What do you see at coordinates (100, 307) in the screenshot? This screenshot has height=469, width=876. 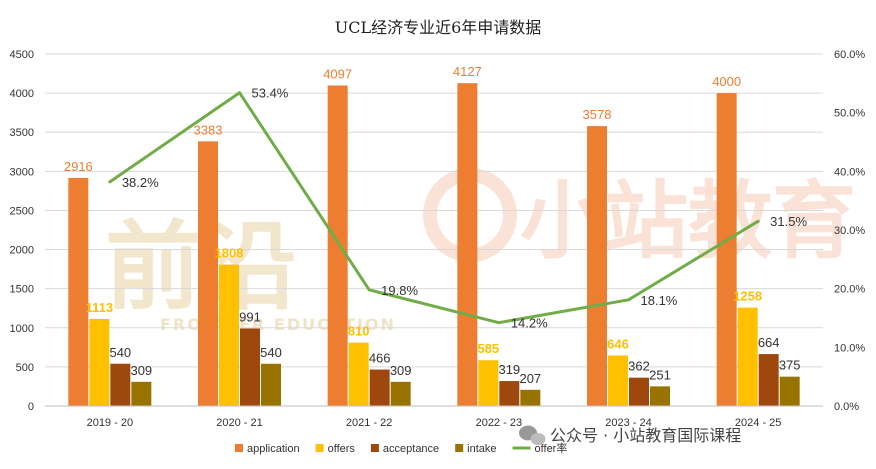 I see `data-label-offers: 1113` at bounding box center [100, 307].